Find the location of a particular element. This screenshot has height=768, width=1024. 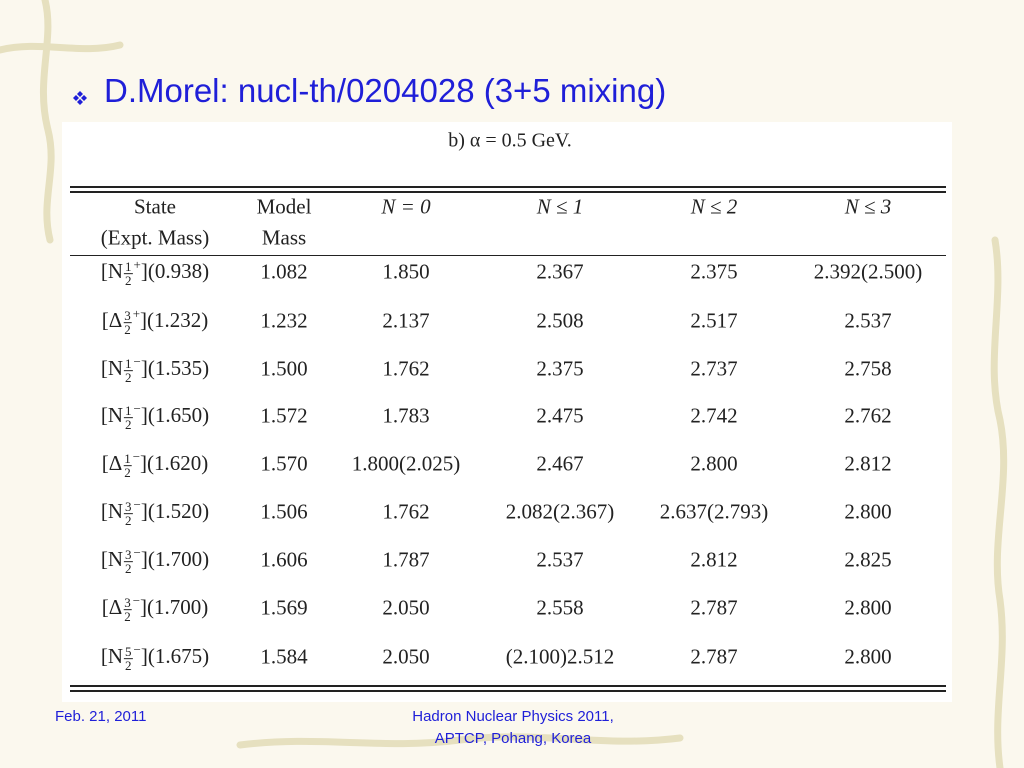

cell: 1.569 is located at coordinates (284, 607).